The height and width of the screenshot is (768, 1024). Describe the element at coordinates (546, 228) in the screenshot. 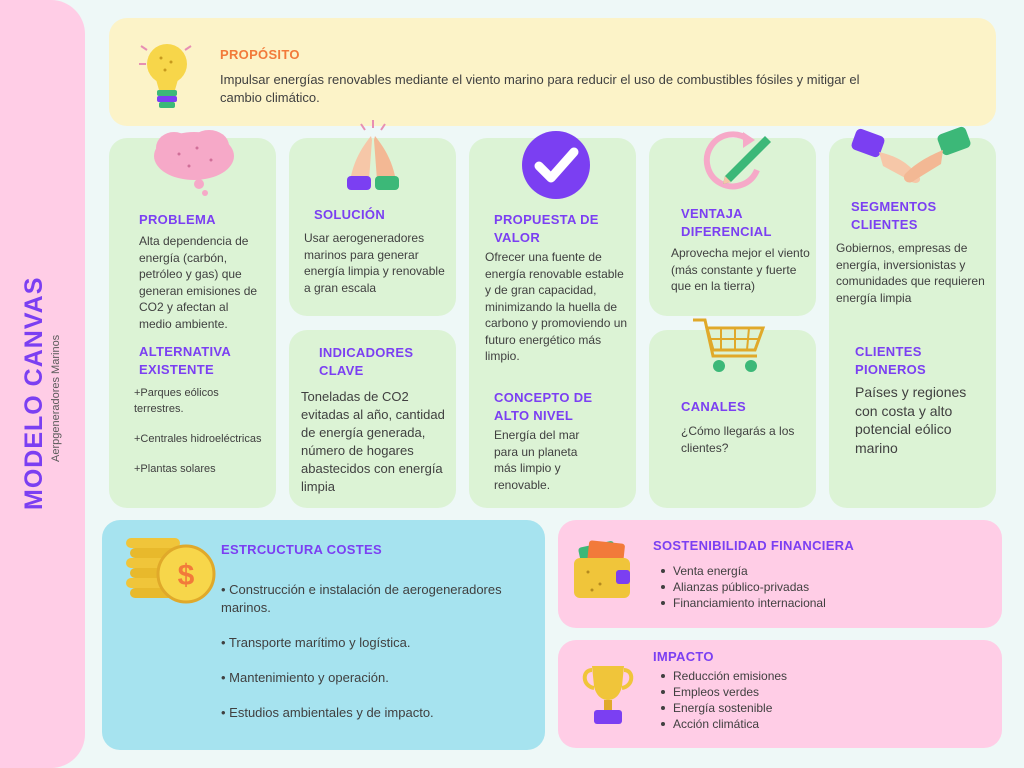

I see `propuesta-title: PROPUESTA DE VALOR` at that location.